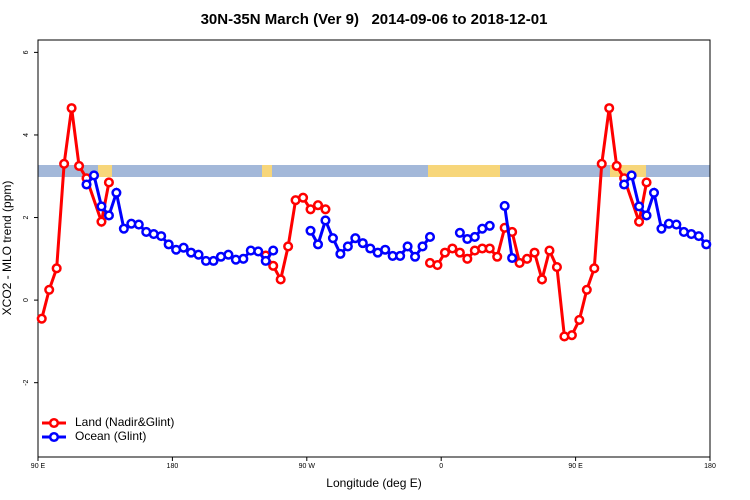 The width and height of the screenshot is (750, 500). I want to click on legend-label: Land (Nadir&Glint), so click(124, 422).